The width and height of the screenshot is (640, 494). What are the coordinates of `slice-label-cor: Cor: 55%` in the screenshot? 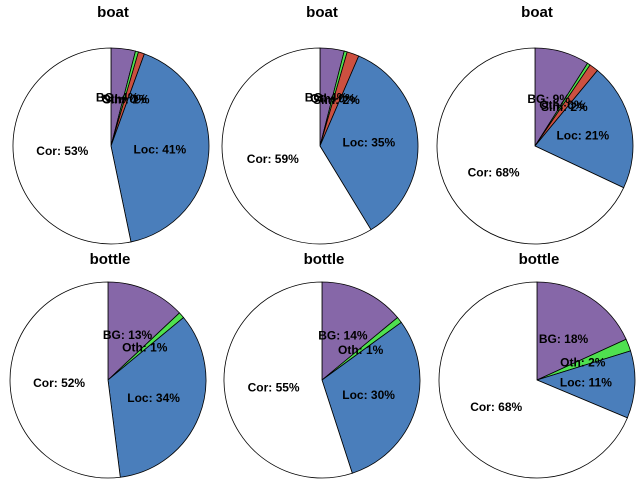 It's located at (274, 388).